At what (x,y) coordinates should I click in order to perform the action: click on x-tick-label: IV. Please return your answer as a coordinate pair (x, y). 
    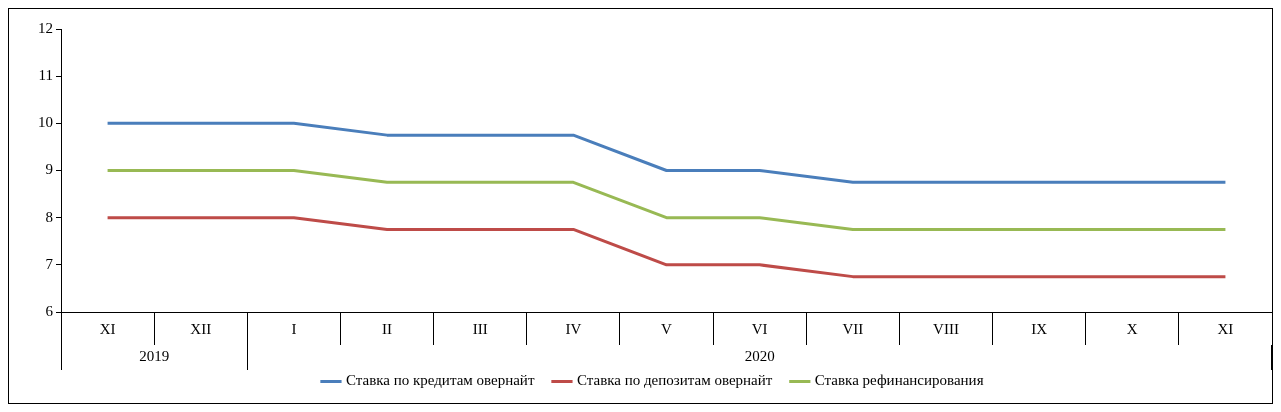
    Looking at the image, I should click on (573, 328).